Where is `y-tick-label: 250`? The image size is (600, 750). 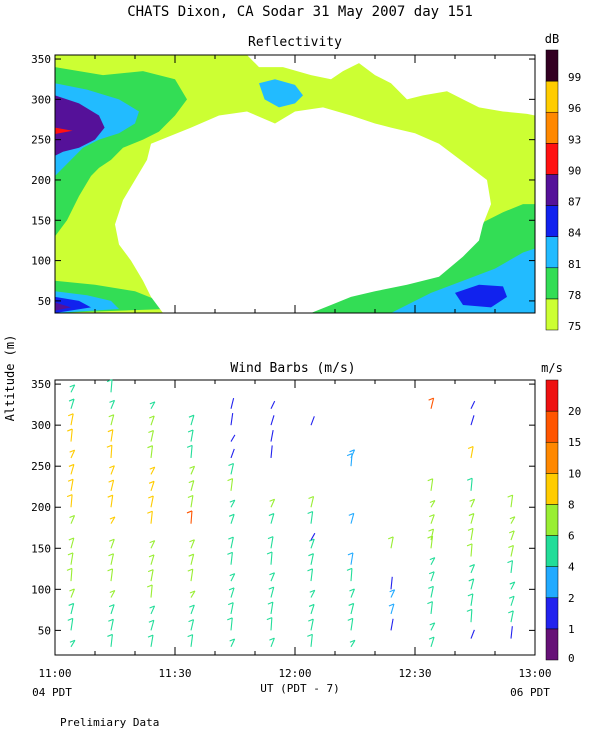 y-tick-label: 250 is located at coordinates (41, 466).